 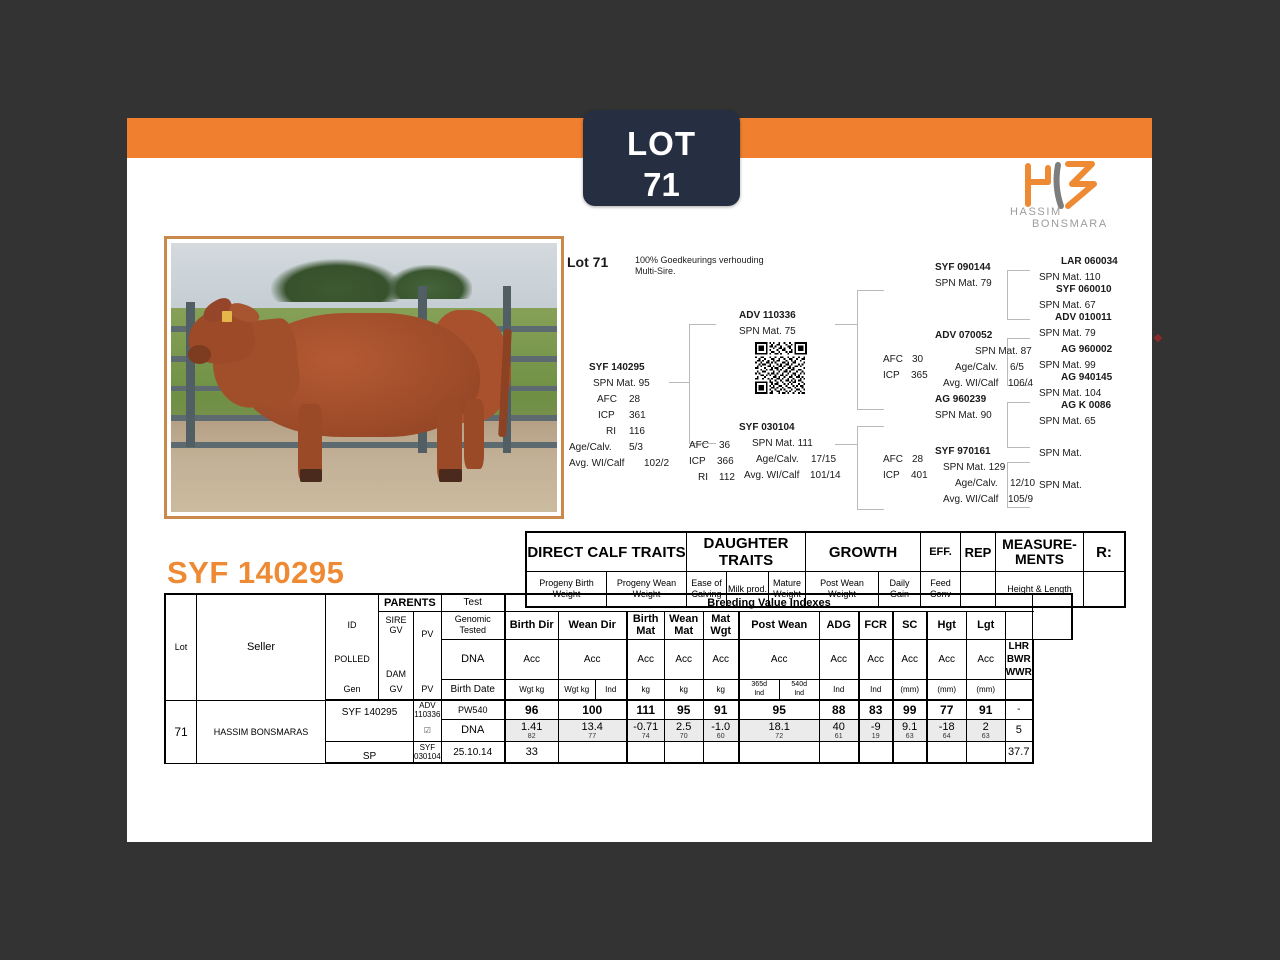 I want to click on header-bvi-banner: Breeding Value Indexes, so click(x=768, y=602).